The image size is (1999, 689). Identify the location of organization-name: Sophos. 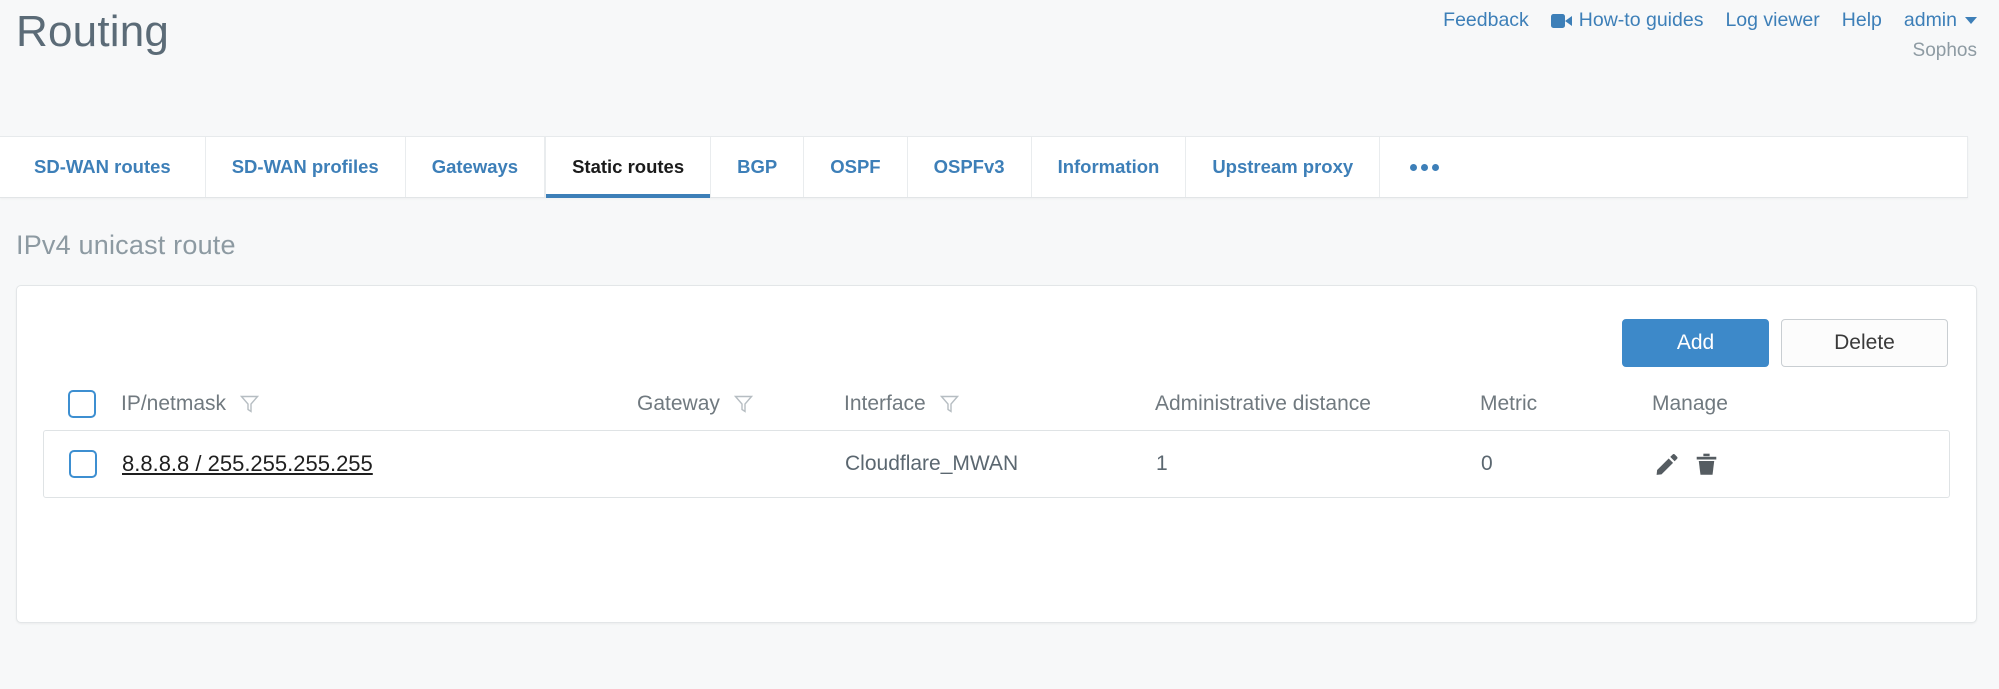
(1944, 50).